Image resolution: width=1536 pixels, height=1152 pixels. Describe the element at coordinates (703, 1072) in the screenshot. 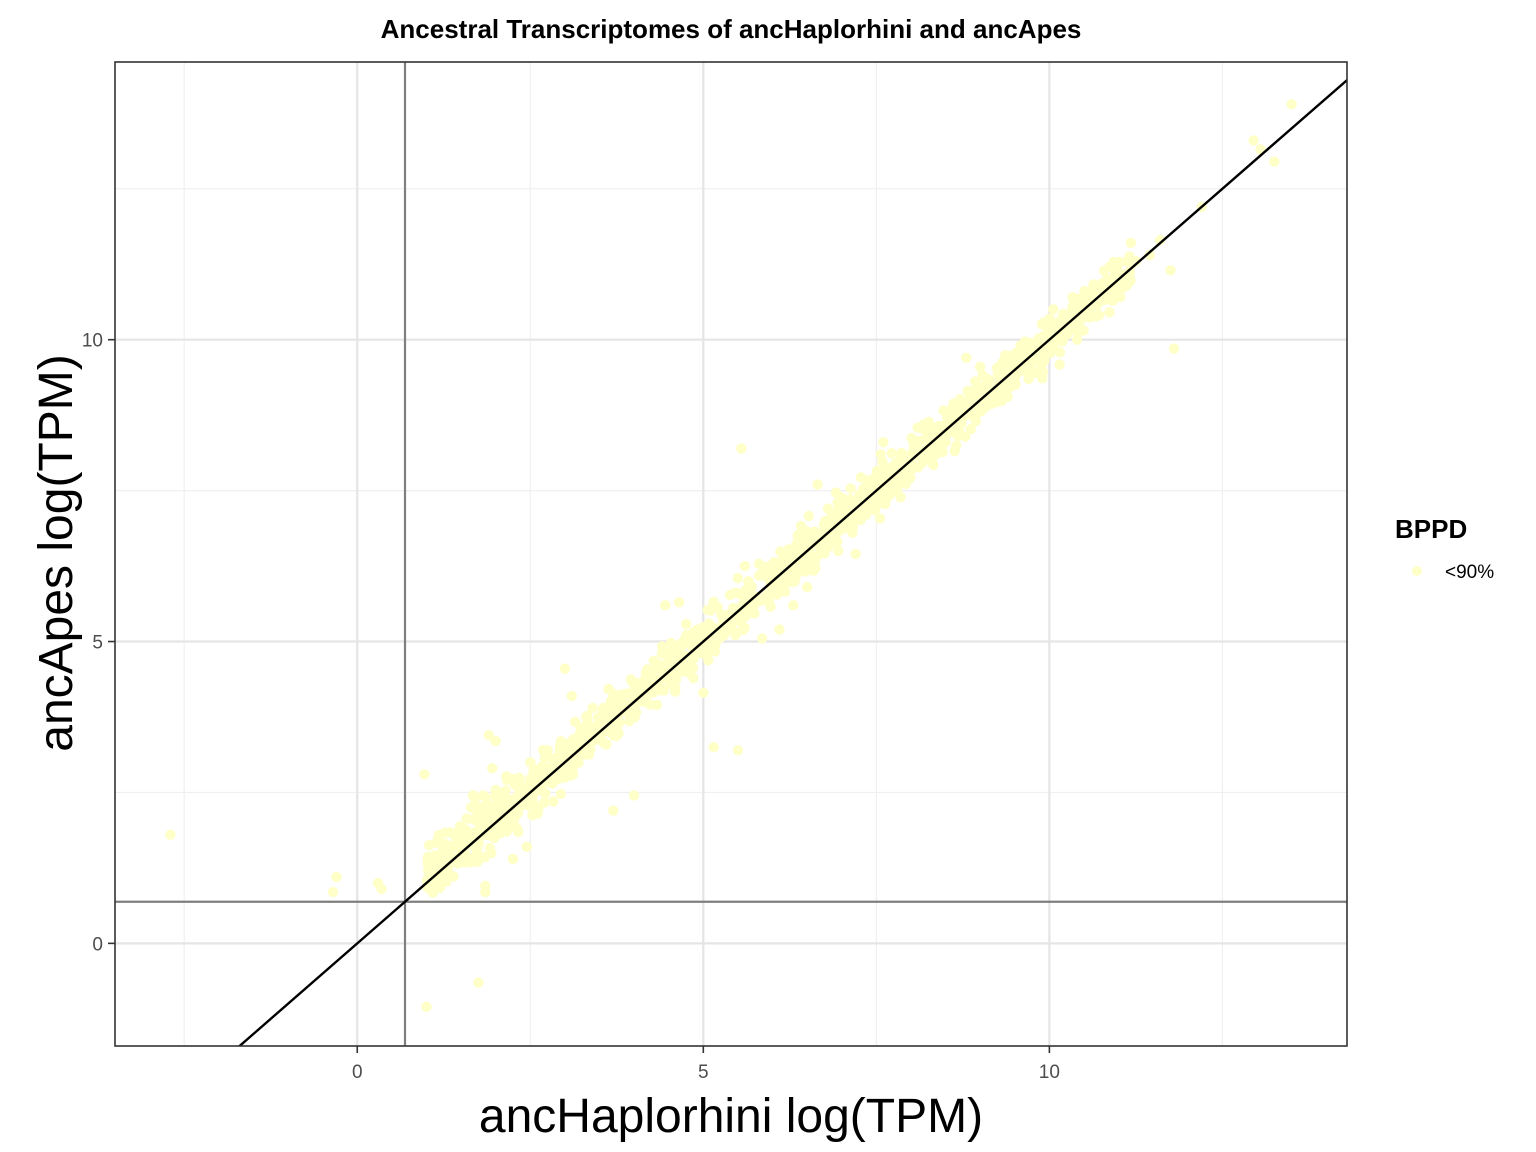

I see `x-tick-label: 5` at that location.